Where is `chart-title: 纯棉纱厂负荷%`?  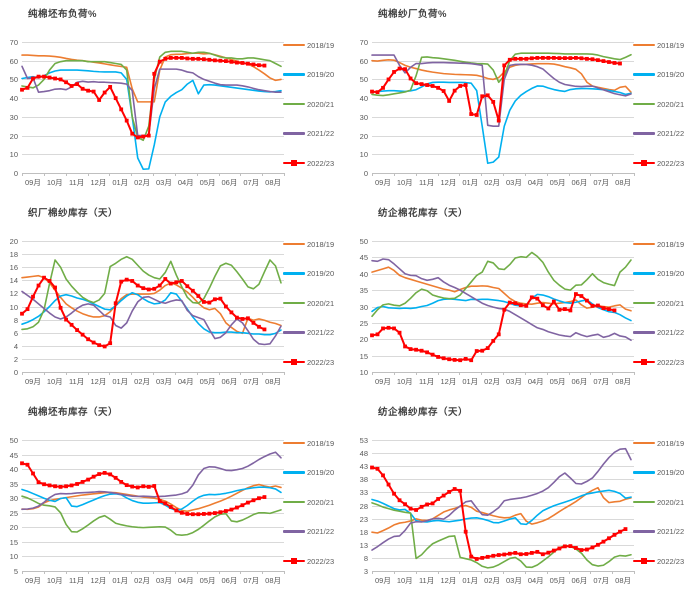
chart-title: 纯棉纱厂负荷% is located at coordinates (412, 14).